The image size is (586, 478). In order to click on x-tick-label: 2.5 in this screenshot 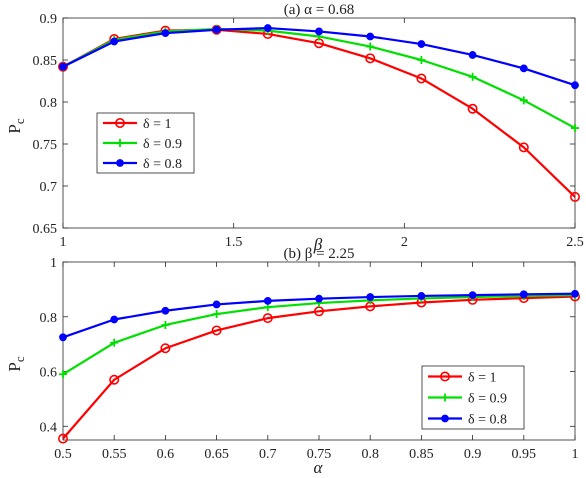, I will do `click(575, 242)`.